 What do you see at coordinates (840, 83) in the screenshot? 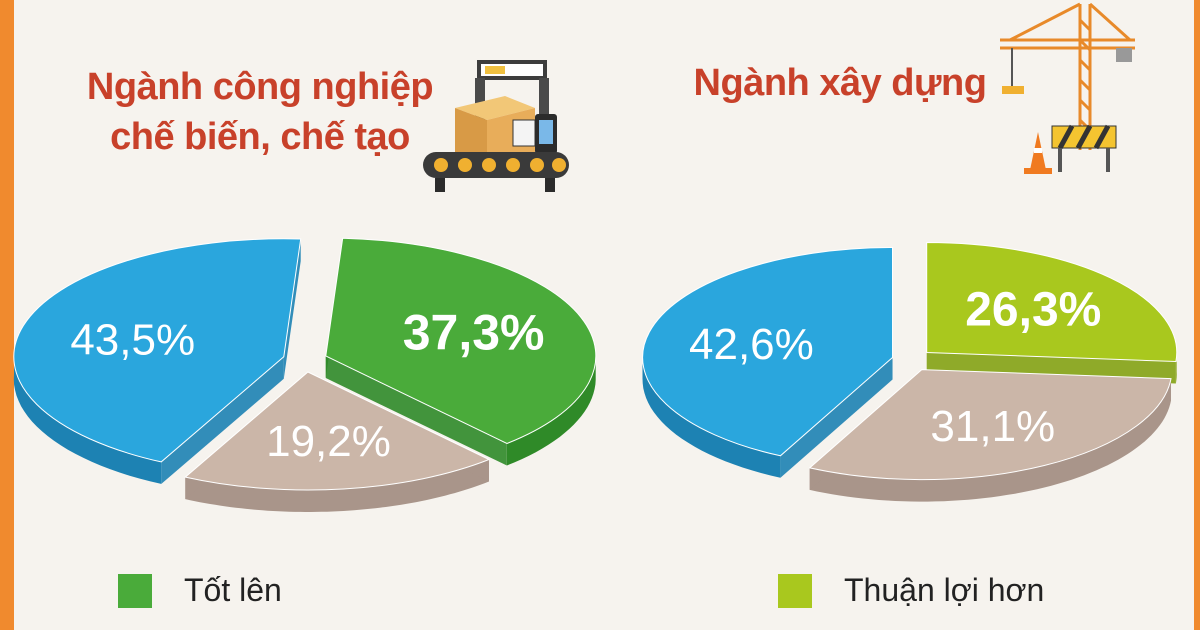
I see `chart-title-construction: Ngành xây dựng` at bounding box center [840, 83].